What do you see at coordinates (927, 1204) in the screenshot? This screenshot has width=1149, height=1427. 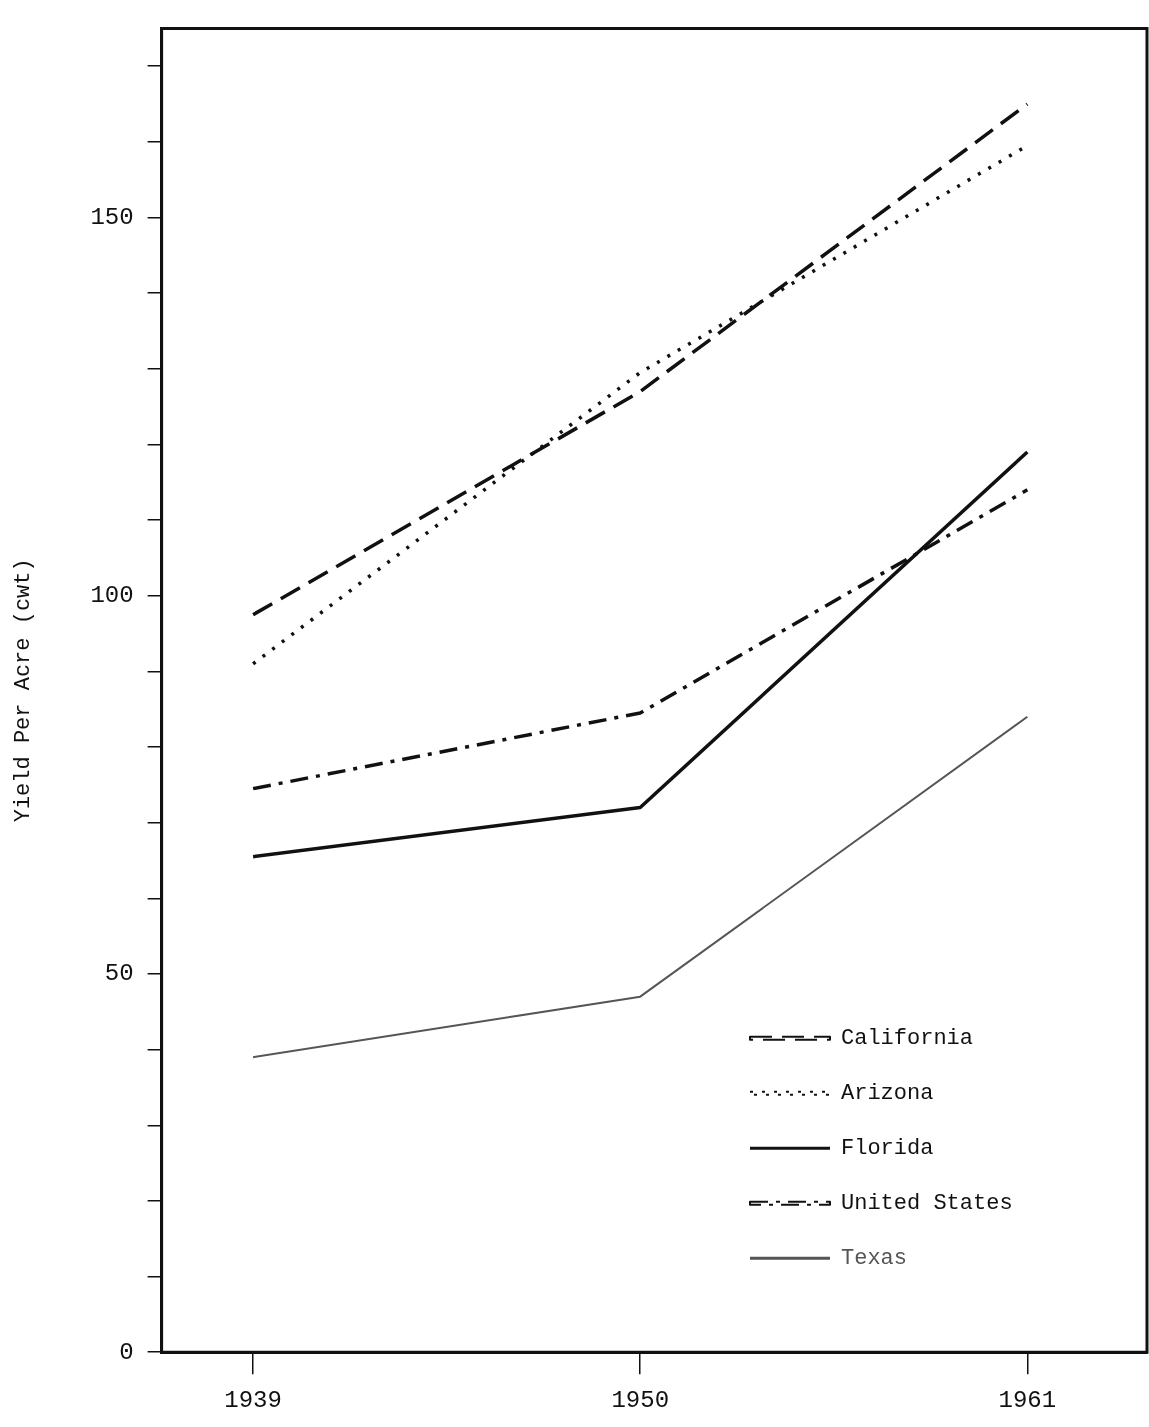 I see `legend-label: United States` at bounding box center [927, 1204].